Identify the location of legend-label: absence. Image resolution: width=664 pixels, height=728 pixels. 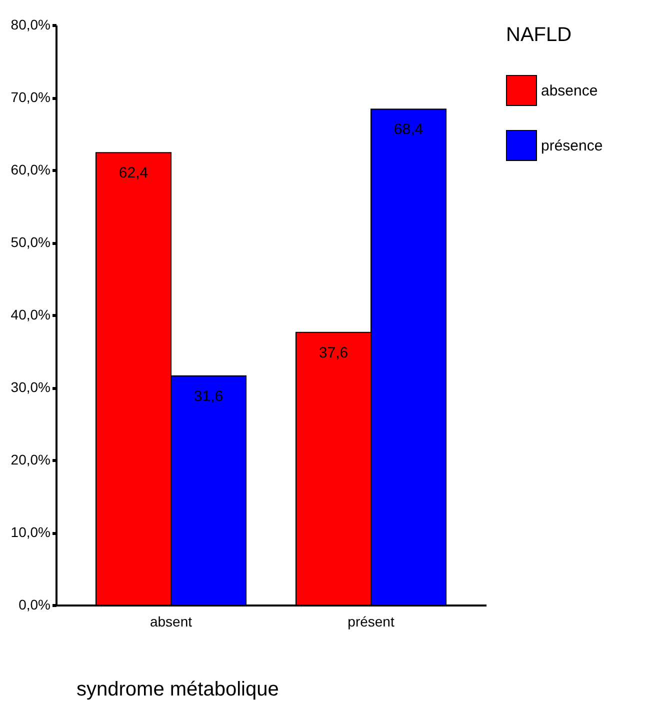
(569, 91).